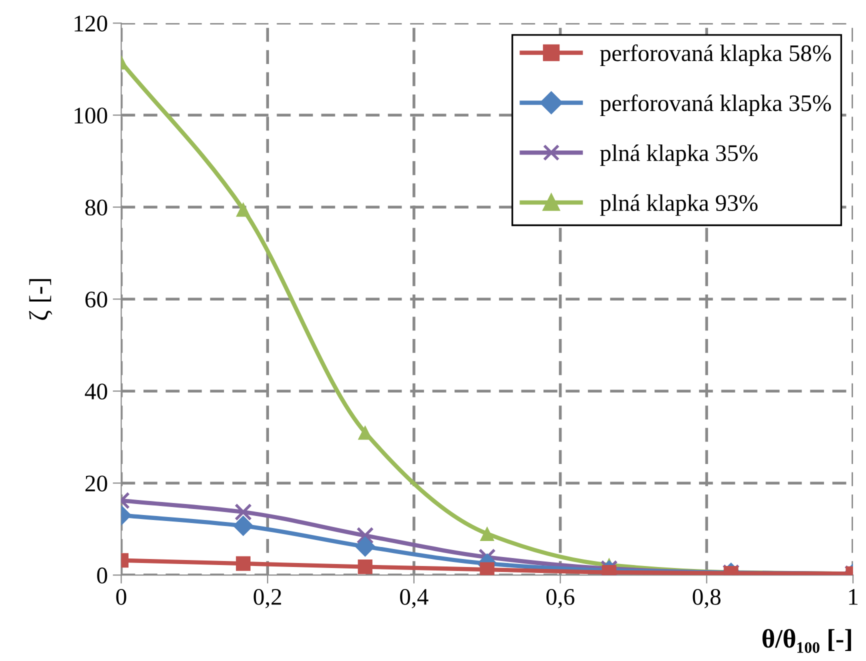  Describe the element at coordinates (96, 392) in the screenshot. I see `y-tick-label: 40` at that location.